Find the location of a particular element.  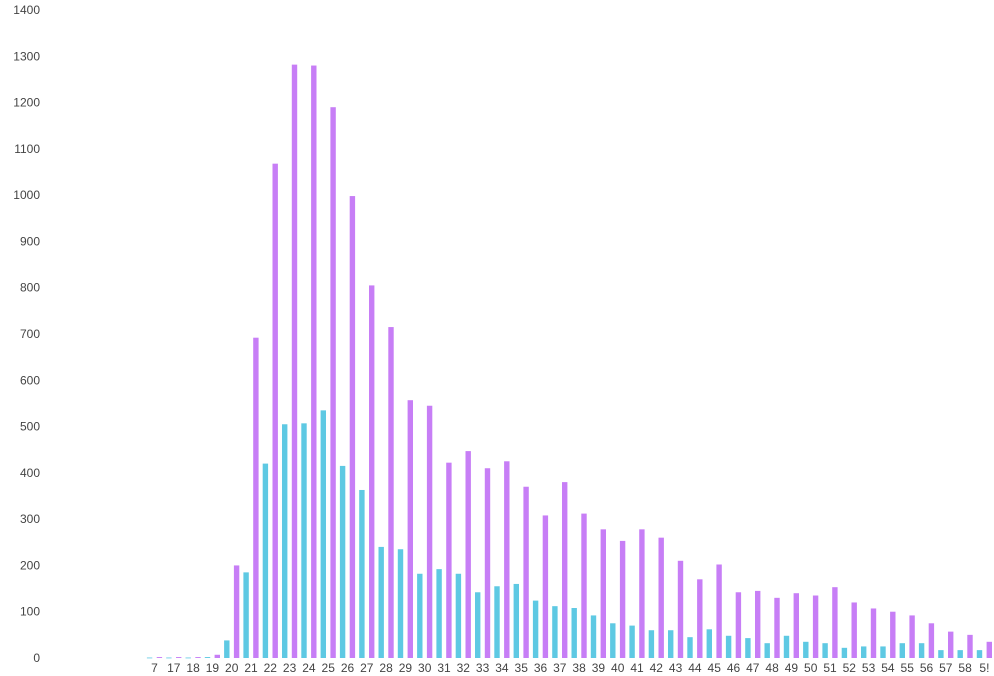

x-tick-label: 41 is located at coordinates (637, 668).